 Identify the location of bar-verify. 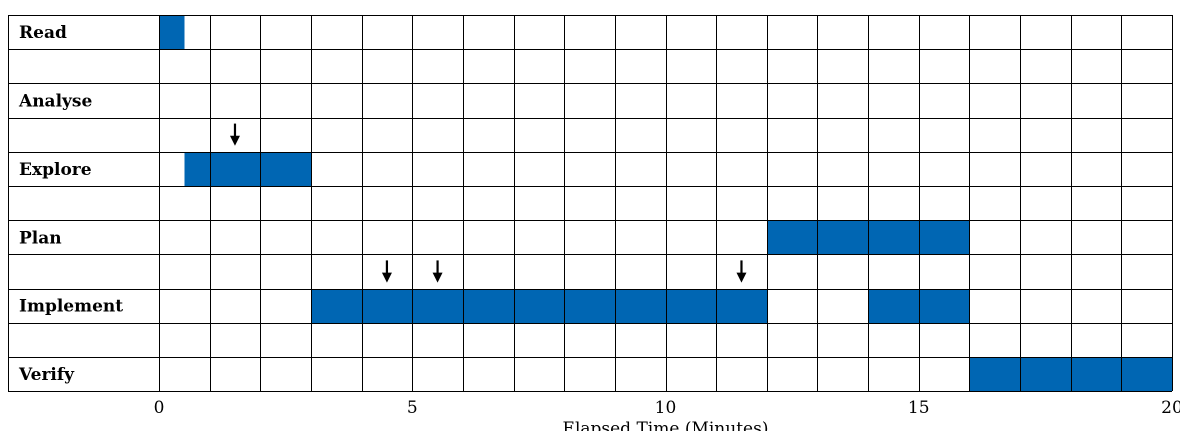
(1070, 375).